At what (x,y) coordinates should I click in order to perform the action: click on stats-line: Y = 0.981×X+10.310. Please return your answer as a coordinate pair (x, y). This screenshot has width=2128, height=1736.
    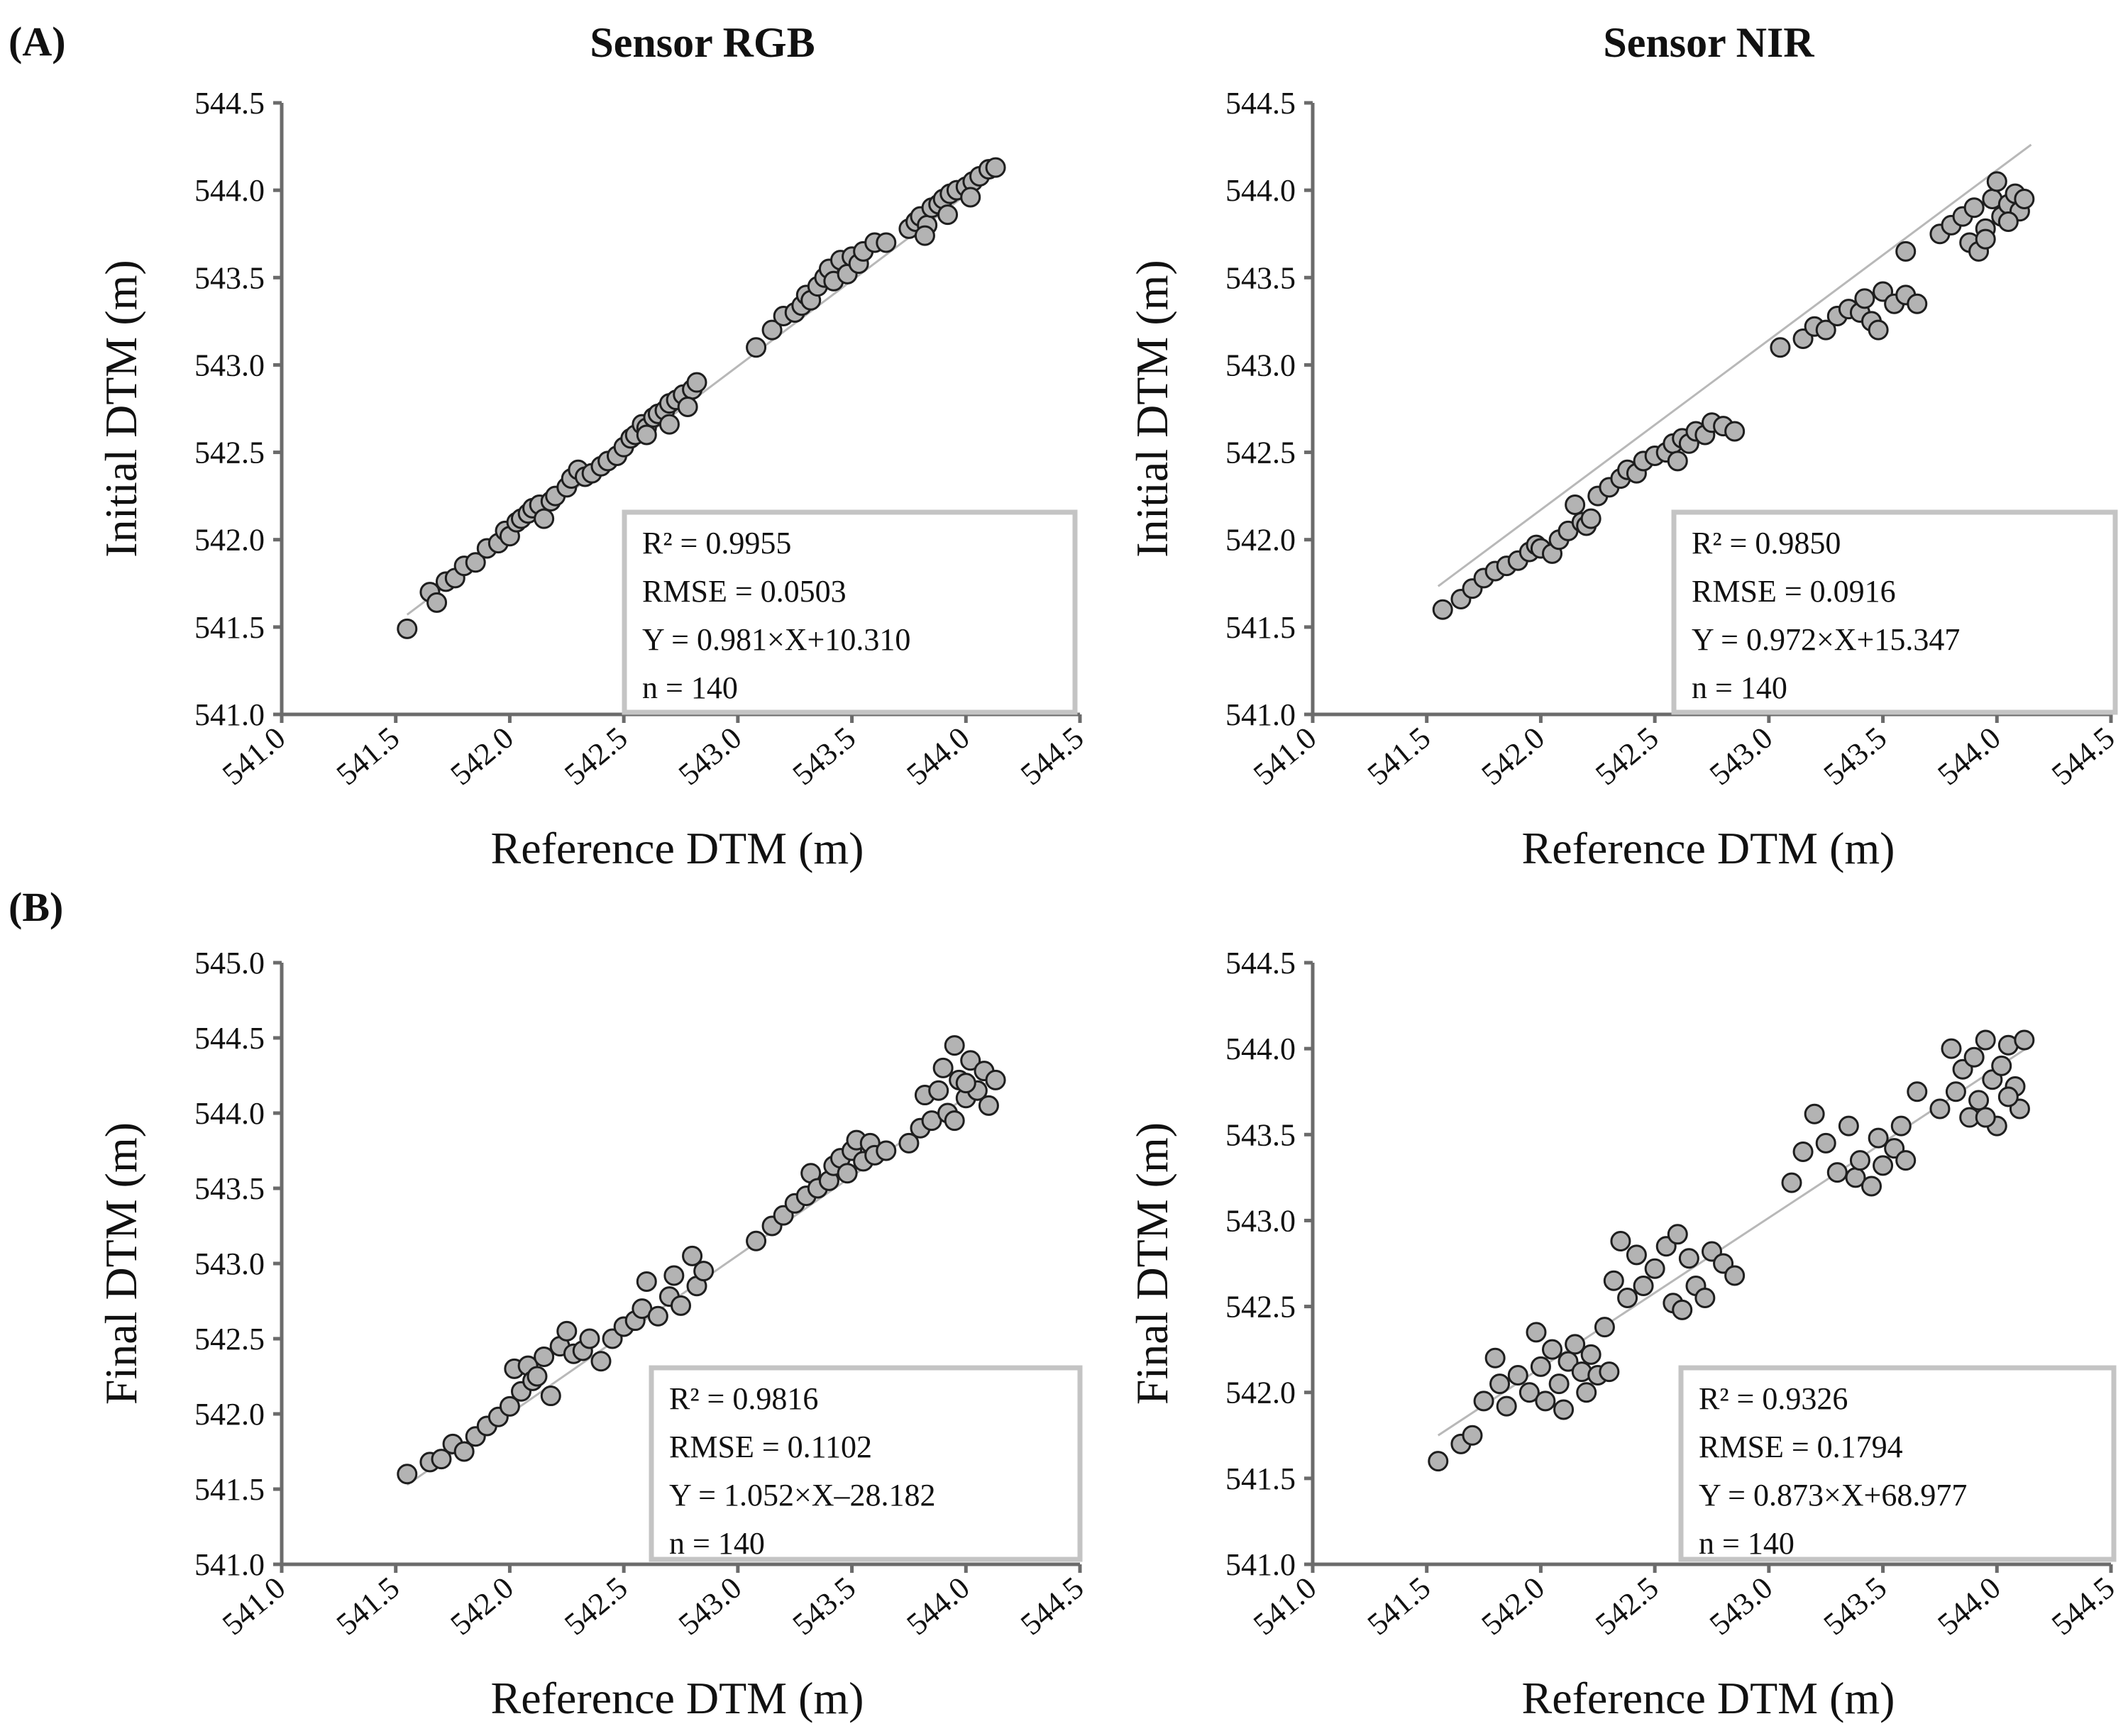
    Looking at the image, I should click on (776, 639).